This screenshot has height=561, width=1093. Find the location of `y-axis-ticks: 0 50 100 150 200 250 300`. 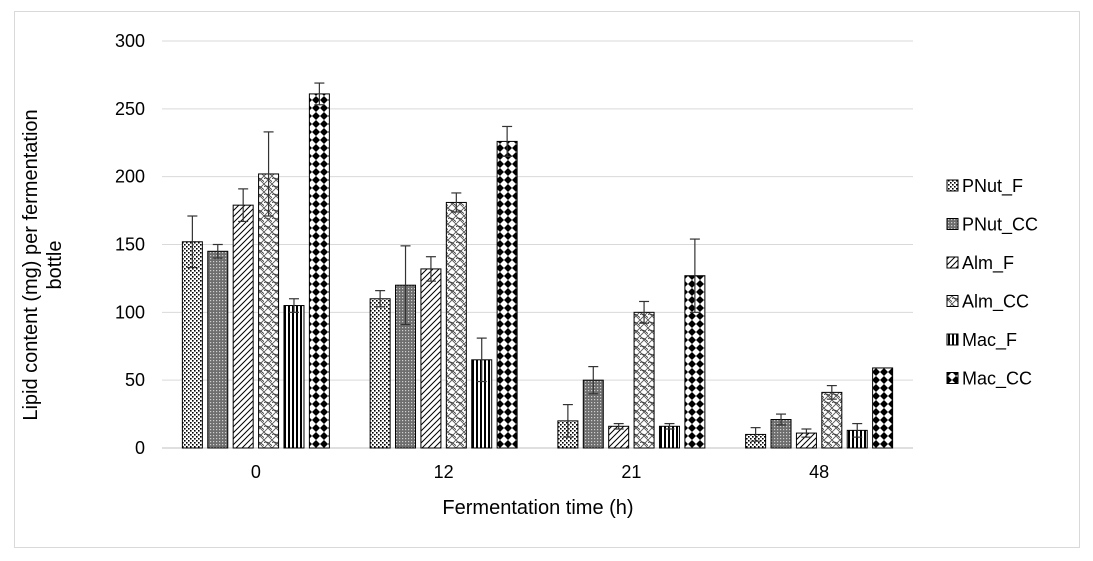

y-axis-ticks: 0 50 100 150 200 250 300 is located at coordinates (130, 244).